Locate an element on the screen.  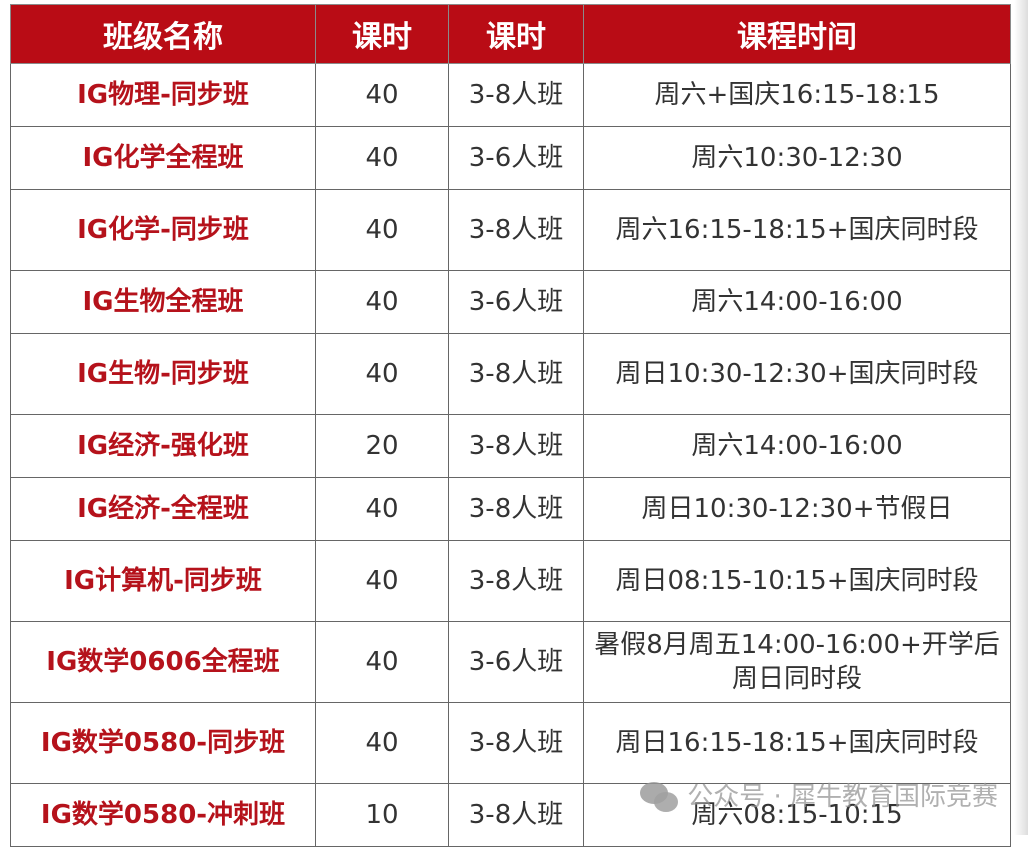
header-schedule: 课程时间 is located at coordinates (797, 34).